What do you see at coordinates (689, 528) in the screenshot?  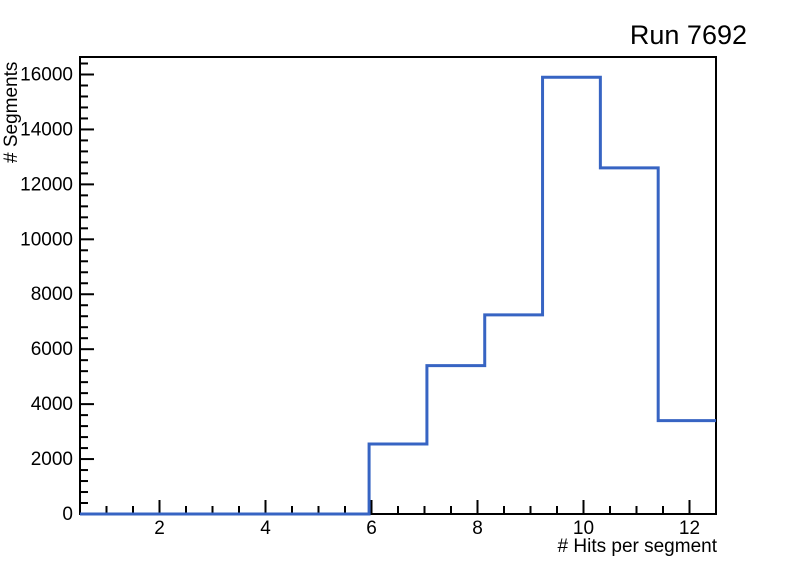 I see `x-tick-label: 12` at bounding box center [689, 528].